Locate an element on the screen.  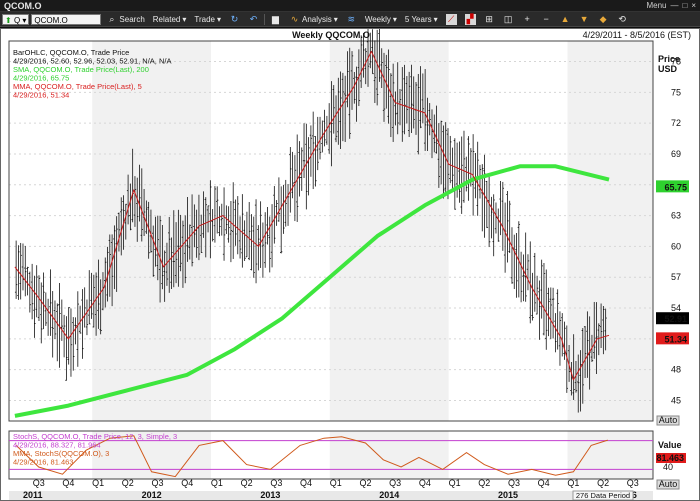
search-icon: ⌕ is located at coordinates (112, 18).